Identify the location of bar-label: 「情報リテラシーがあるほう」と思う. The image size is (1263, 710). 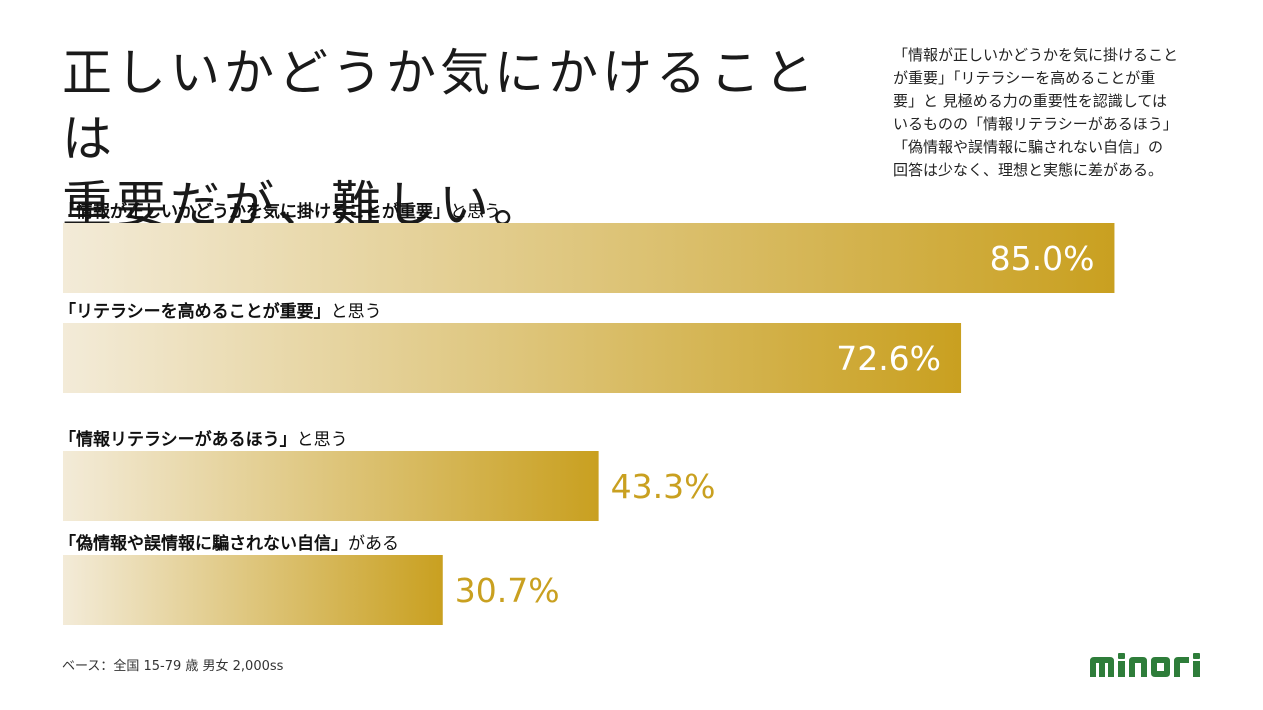
(203, 439).